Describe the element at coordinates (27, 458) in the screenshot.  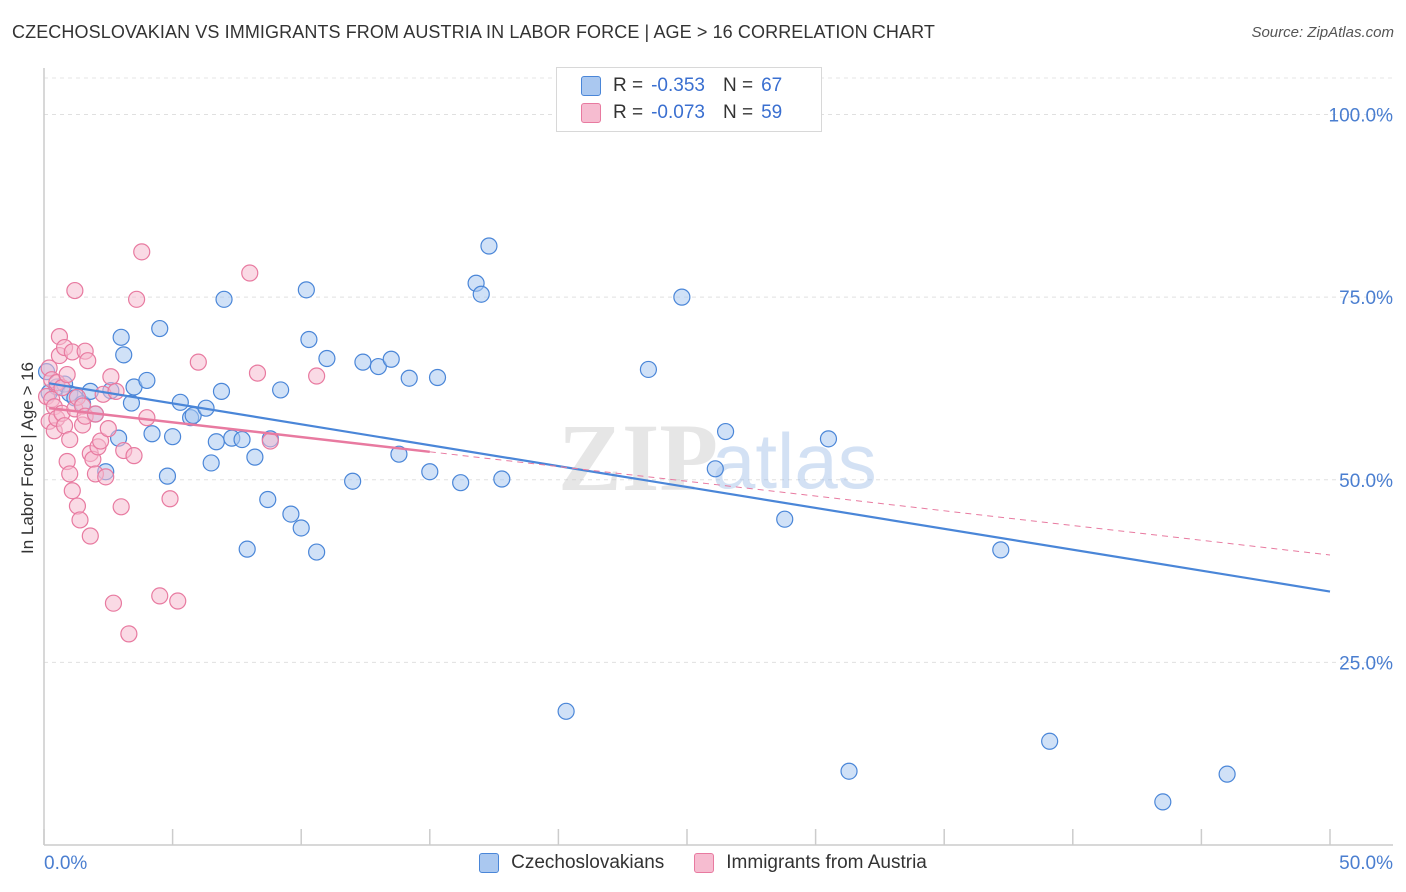
I see `y-axis-label: In Labor Force | Age > 16` at that location.